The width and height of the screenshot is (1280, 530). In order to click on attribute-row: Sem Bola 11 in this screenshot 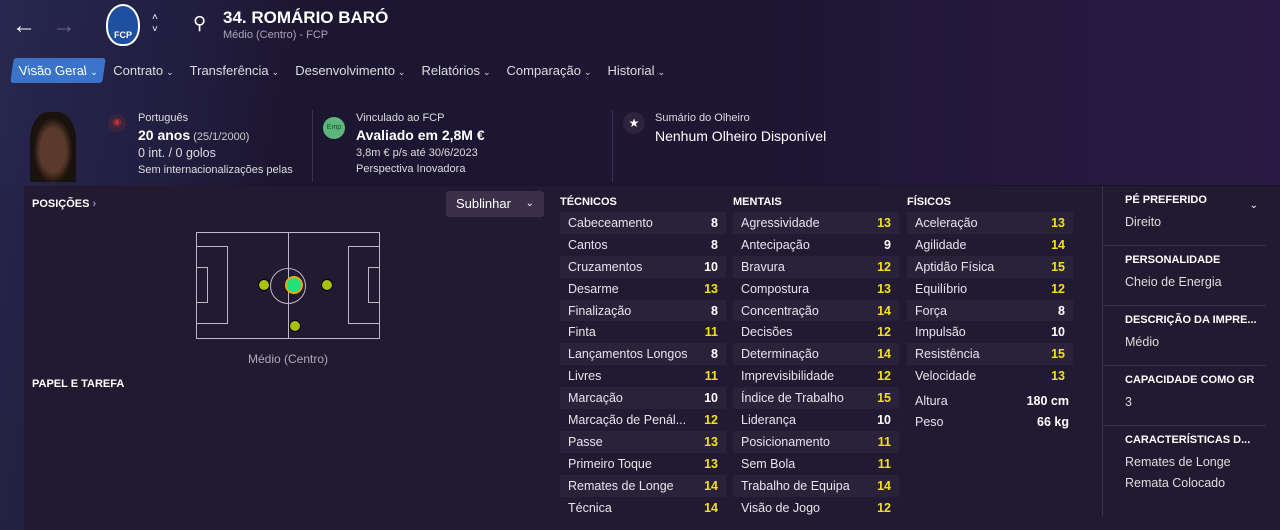, I will do `click(816, 464)`.